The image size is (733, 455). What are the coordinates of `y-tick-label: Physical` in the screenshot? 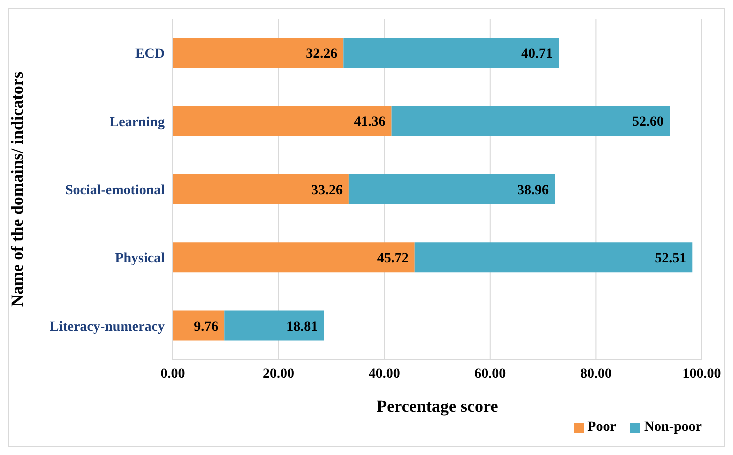 It's located at (140, 259).